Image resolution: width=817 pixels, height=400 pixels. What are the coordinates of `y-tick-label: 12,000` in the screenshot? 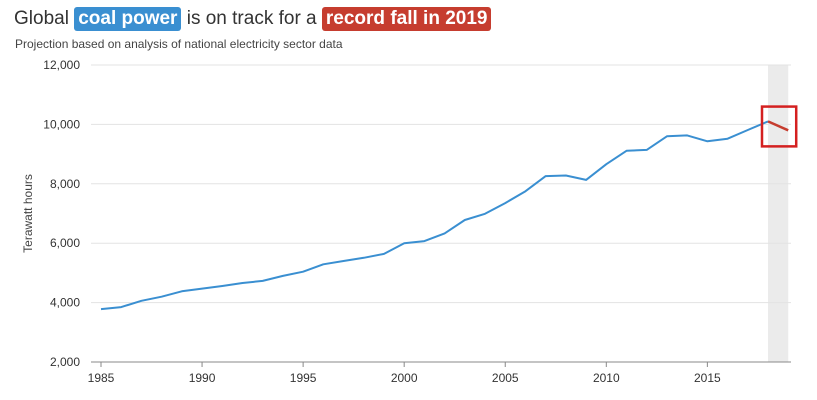 It's located at (61, 65).